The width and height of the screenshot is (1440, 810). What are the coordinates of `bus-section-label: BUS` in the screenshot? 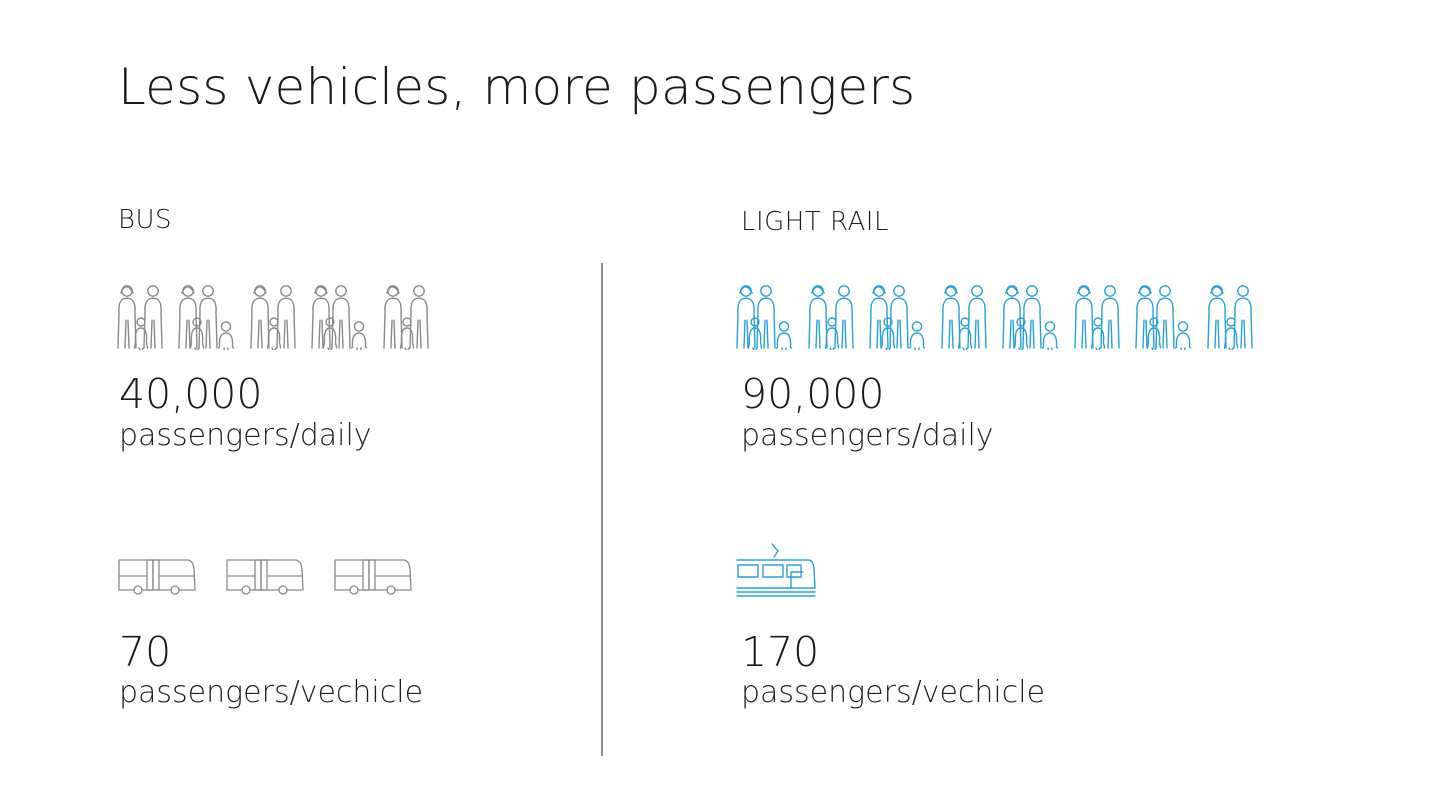 It's located at (145, 220).